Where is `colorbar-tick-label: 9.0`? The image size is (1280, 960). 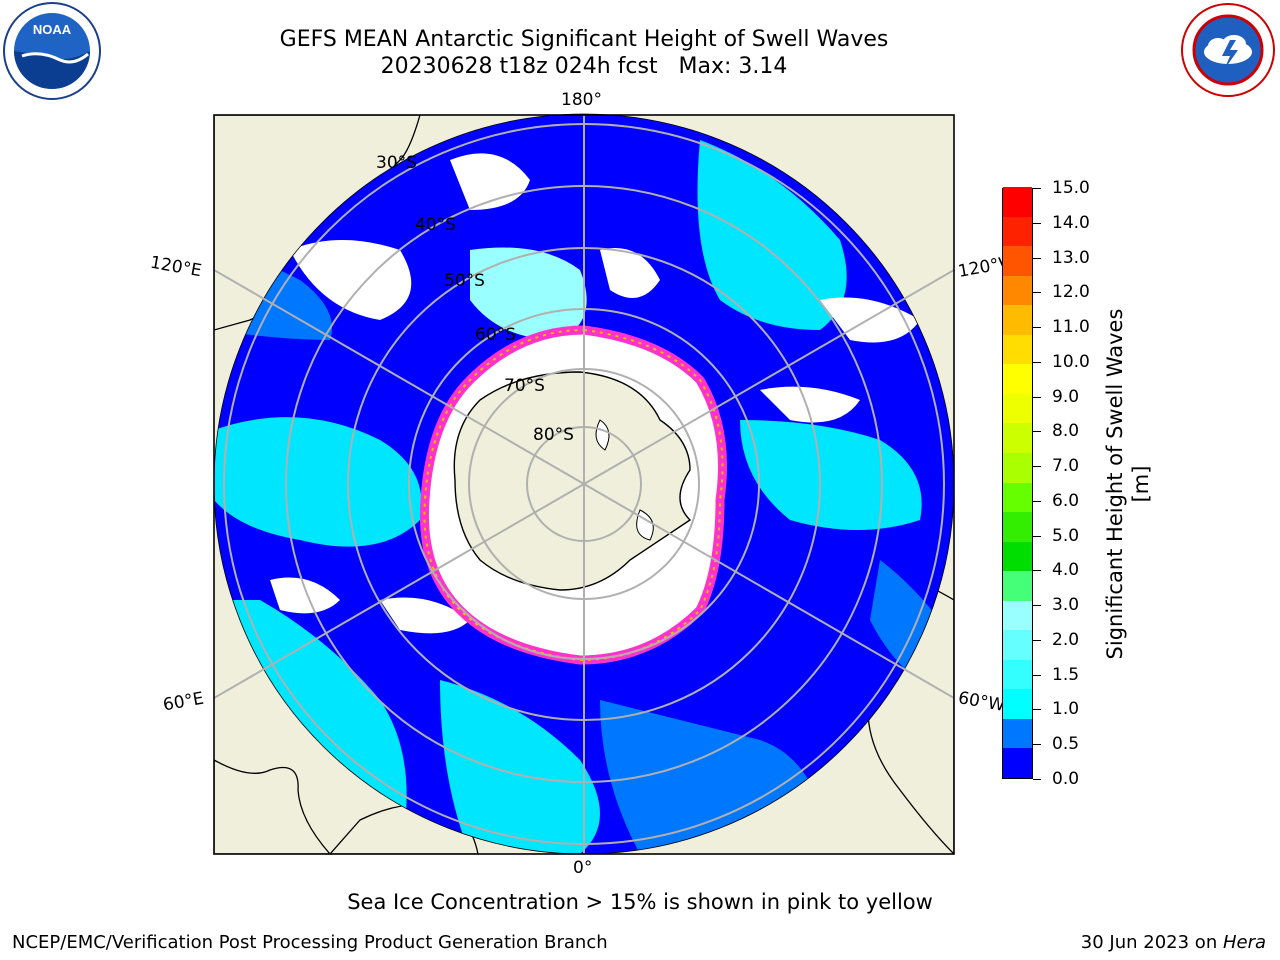 colorbar-tick-label: 9.0 is located at coordinates (1066, 396).